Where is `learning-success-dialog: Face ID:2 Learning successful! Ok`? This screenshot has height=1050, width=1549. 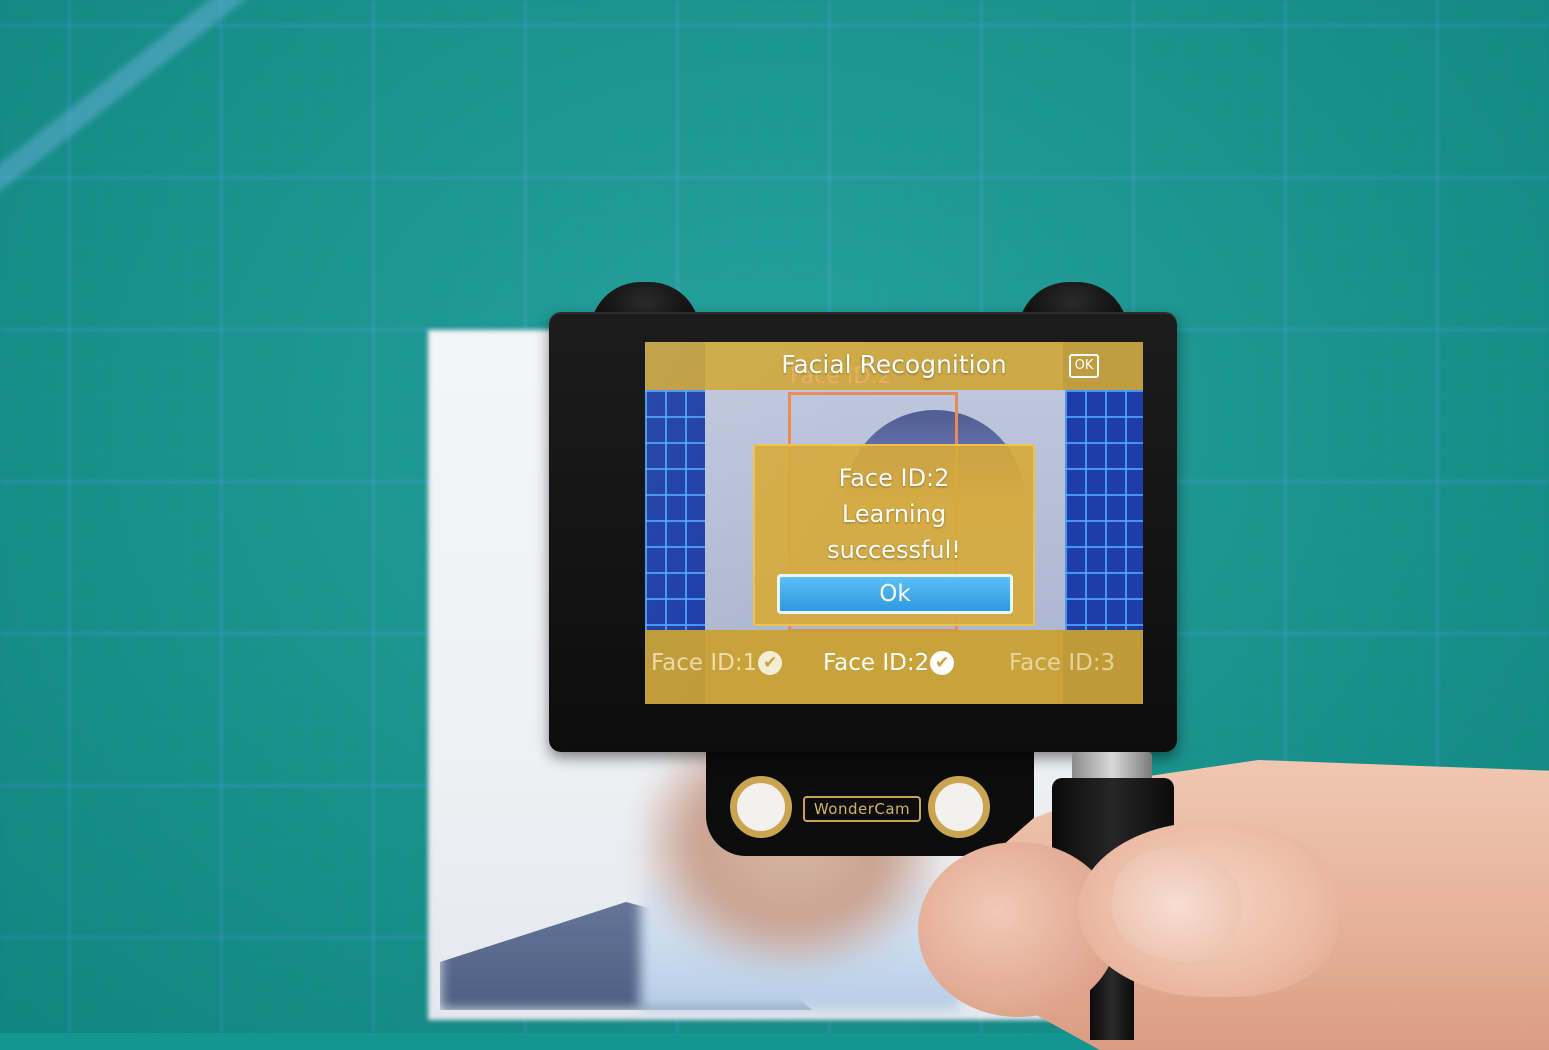 learning-success-dialog: Face ID:2 Learning successful! Ok is located at coordinates (894, 535).